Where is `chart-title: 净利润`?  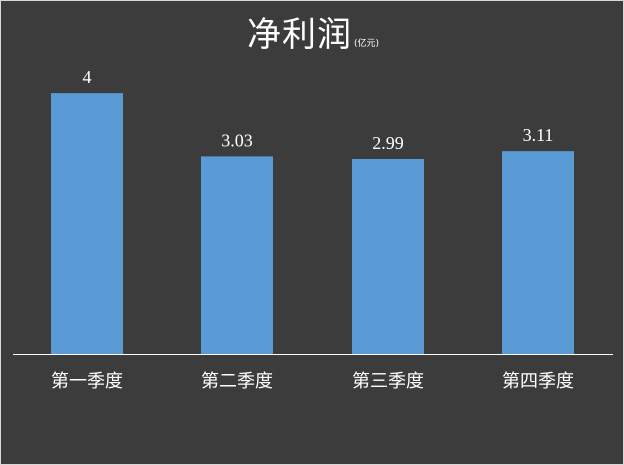
chart-title: 净利润 is located at coordinates (299, 35).